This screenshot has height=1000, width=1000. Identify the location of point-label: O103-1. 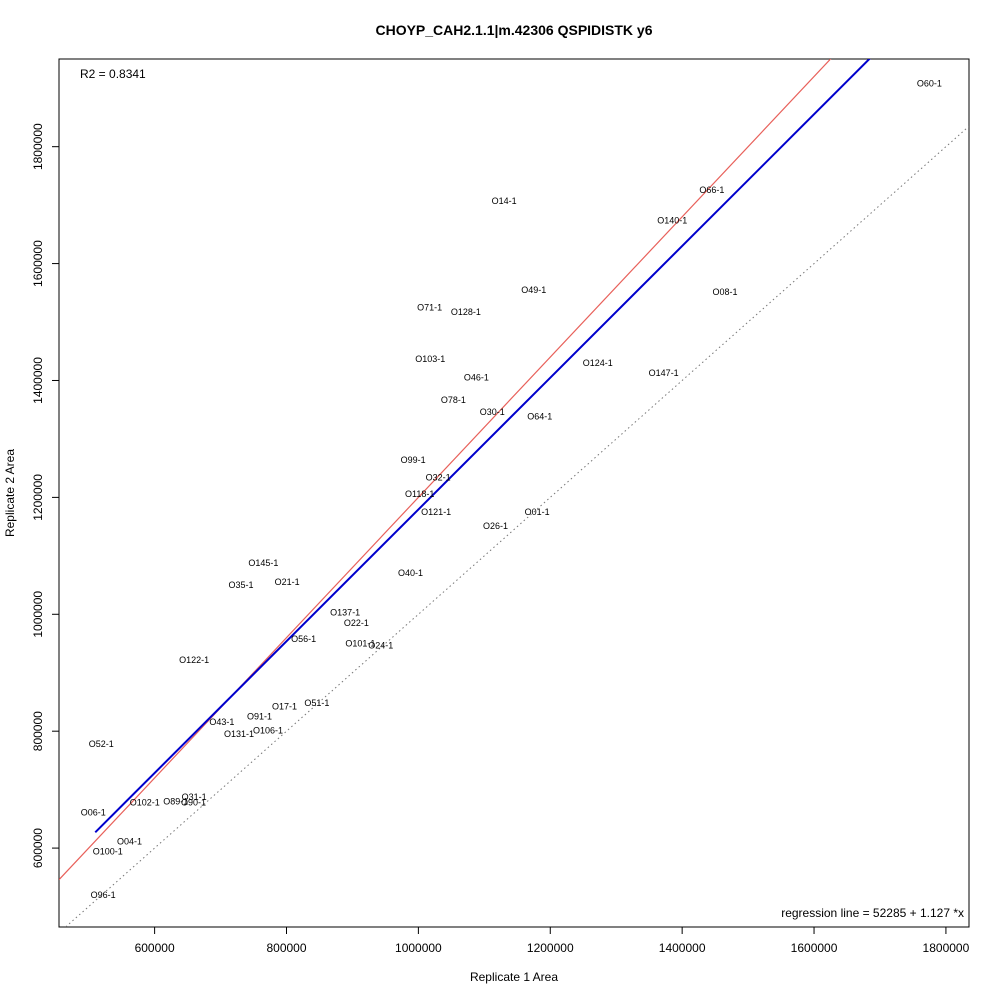
(430, 359).